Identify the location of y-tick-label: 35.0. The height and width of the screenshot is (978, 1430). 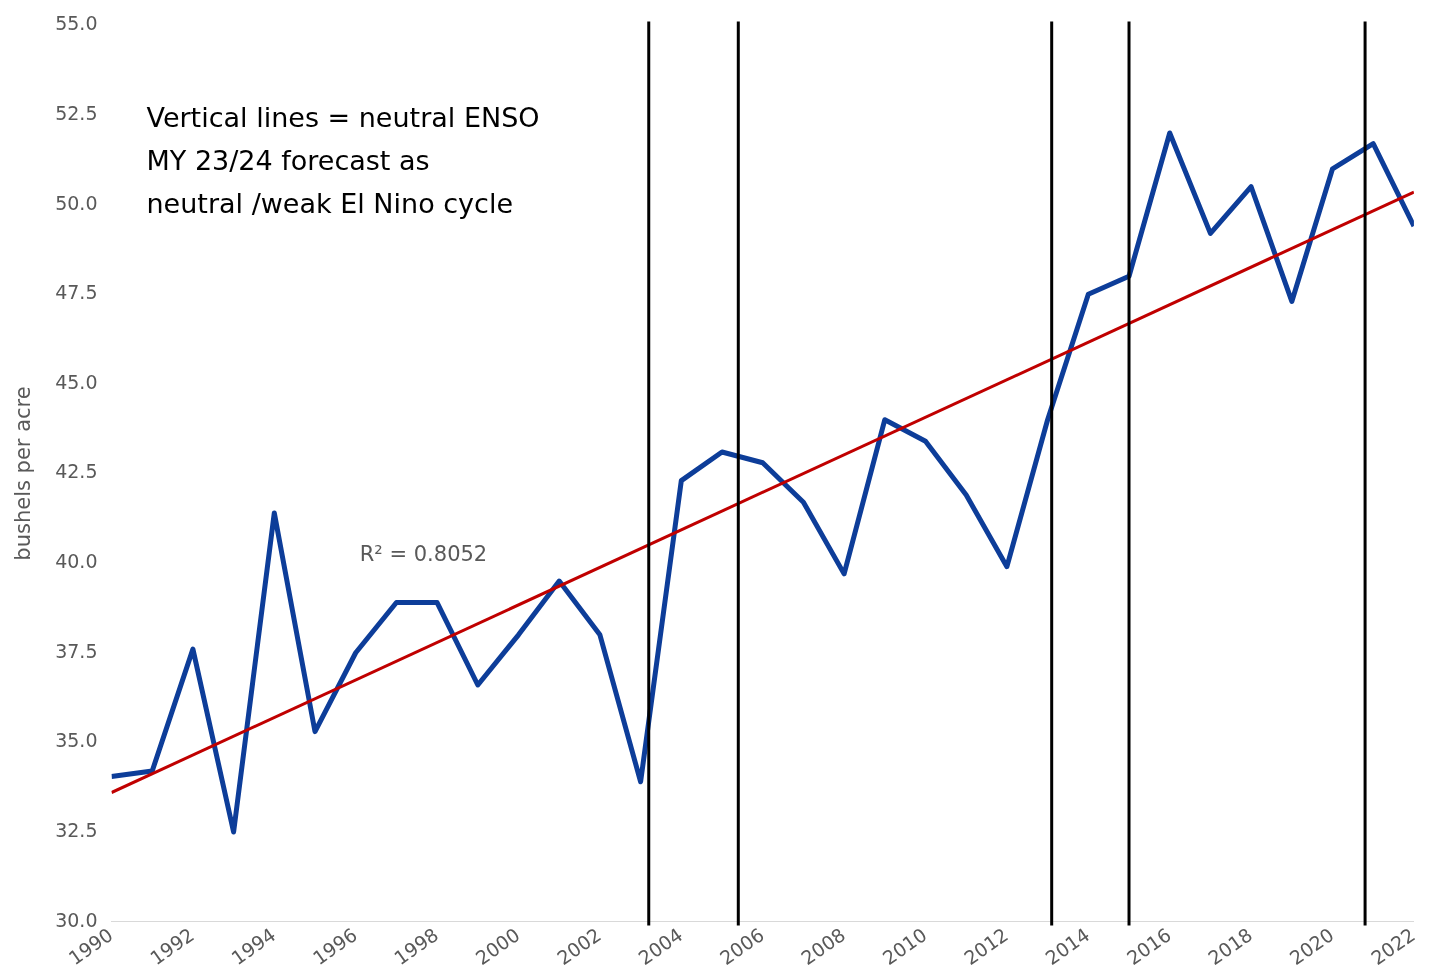
(76, 740).